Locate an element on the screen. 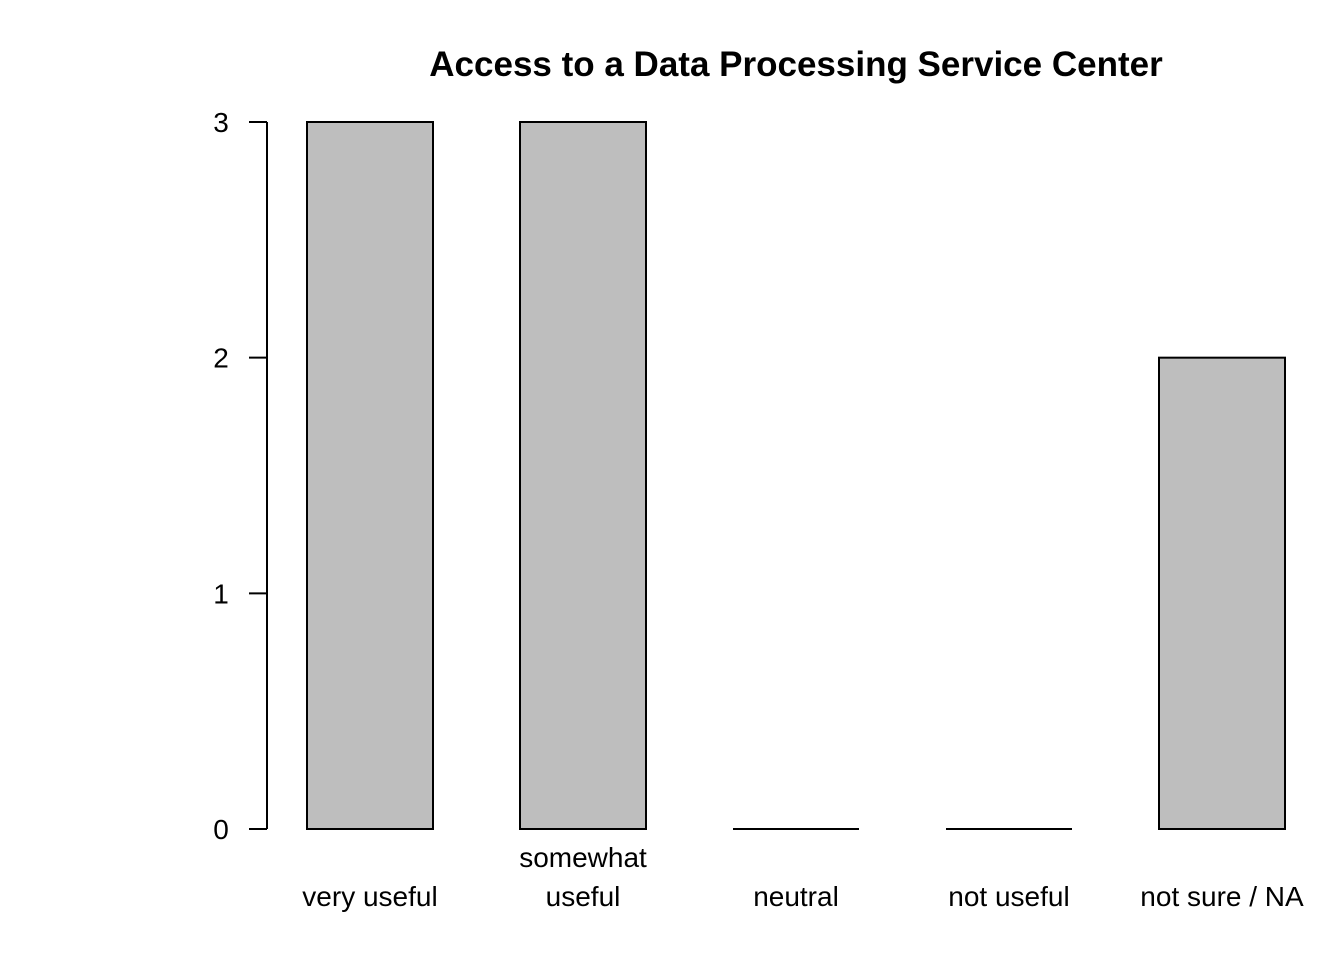  x-category-label: neutral is located at coordinates (796, 896).